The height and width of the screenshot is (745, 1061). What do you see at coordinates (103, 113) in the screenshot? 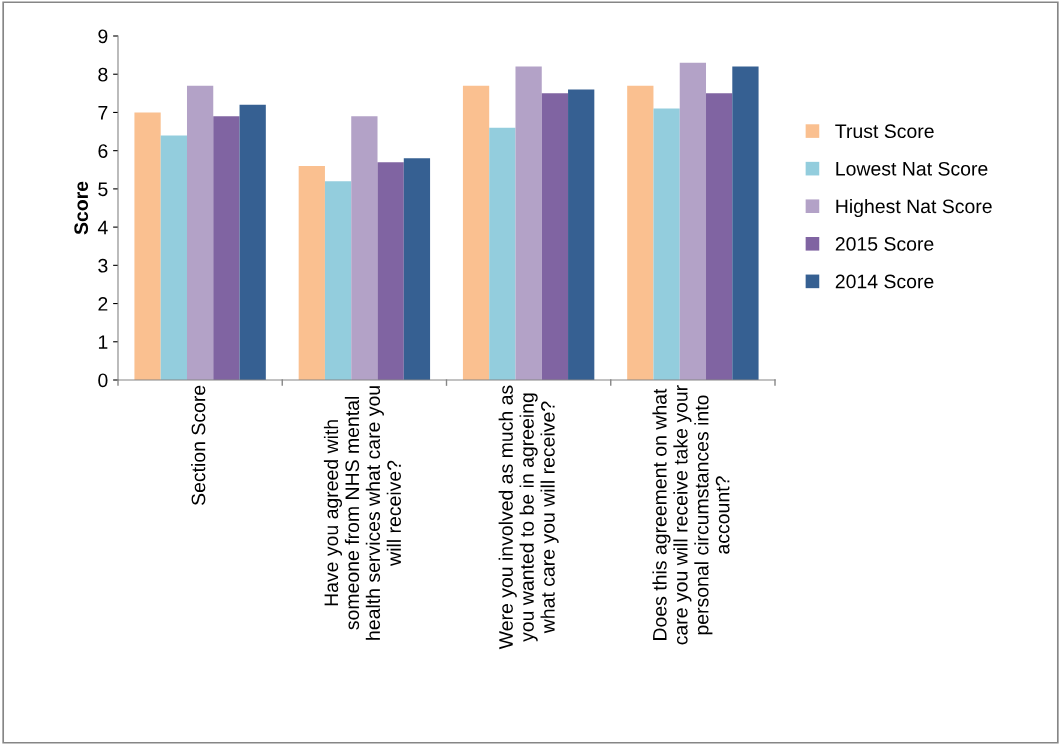
I see `y-tick-label: 7` at bounding box center [103, 113].